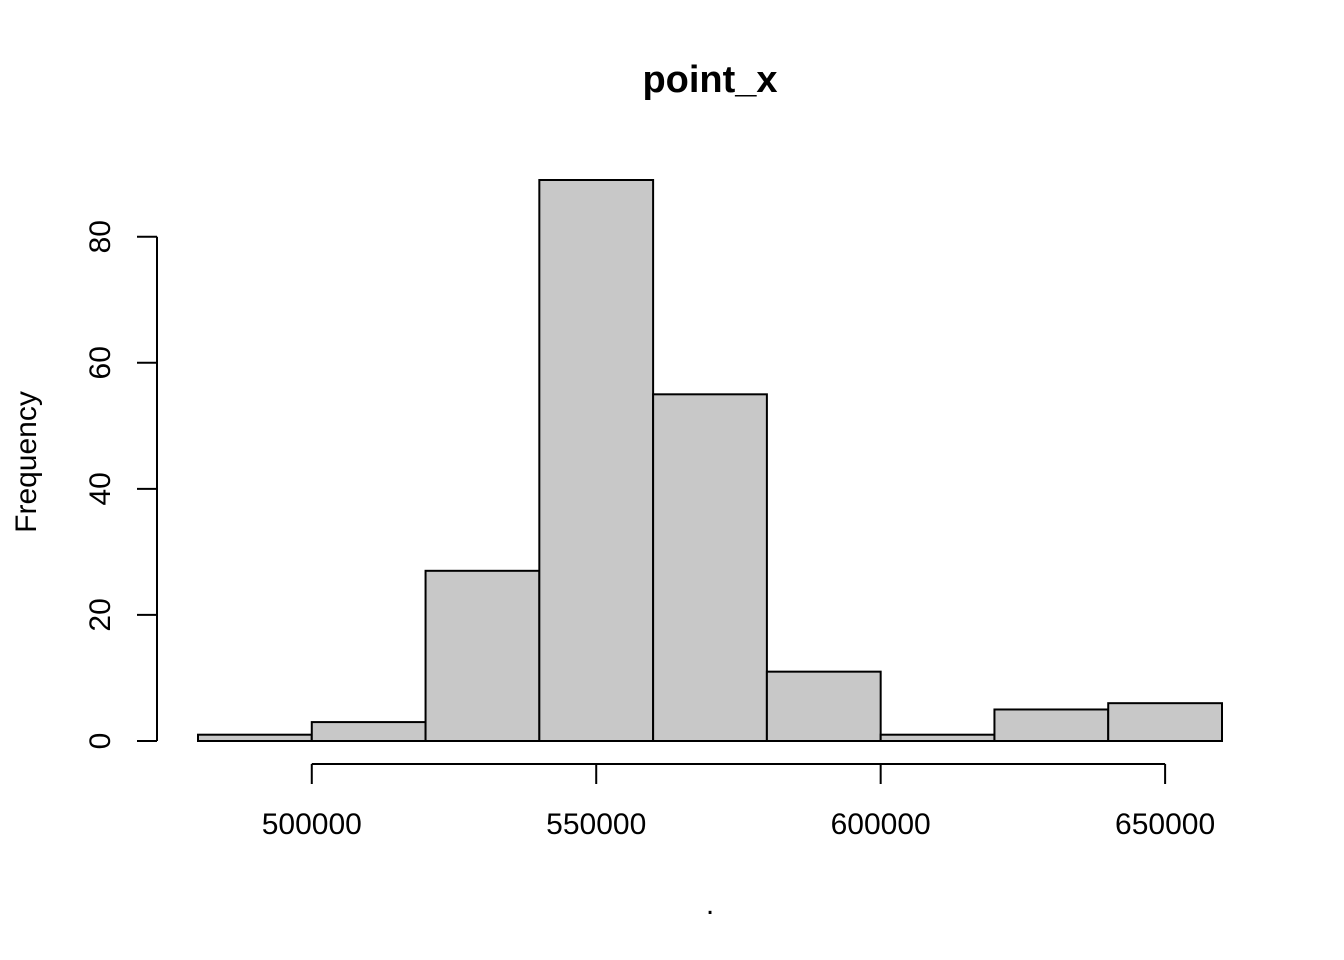  Describe the element at coordinates (100, 362) in the screenshot. I see `y-tick-label: 60` at that location.